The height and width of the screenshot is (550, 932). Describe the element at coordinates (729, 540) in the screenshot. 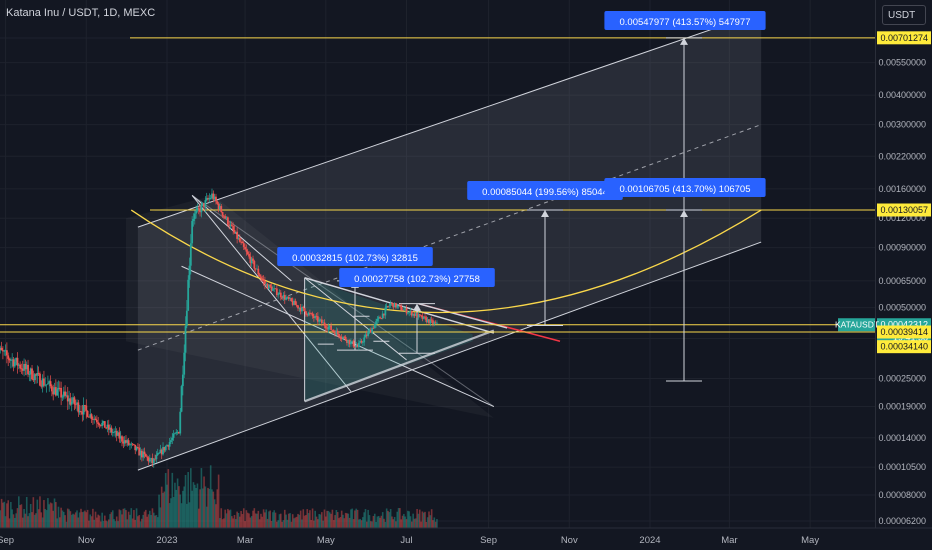

I see `time-tick-label: Mar` at that location.